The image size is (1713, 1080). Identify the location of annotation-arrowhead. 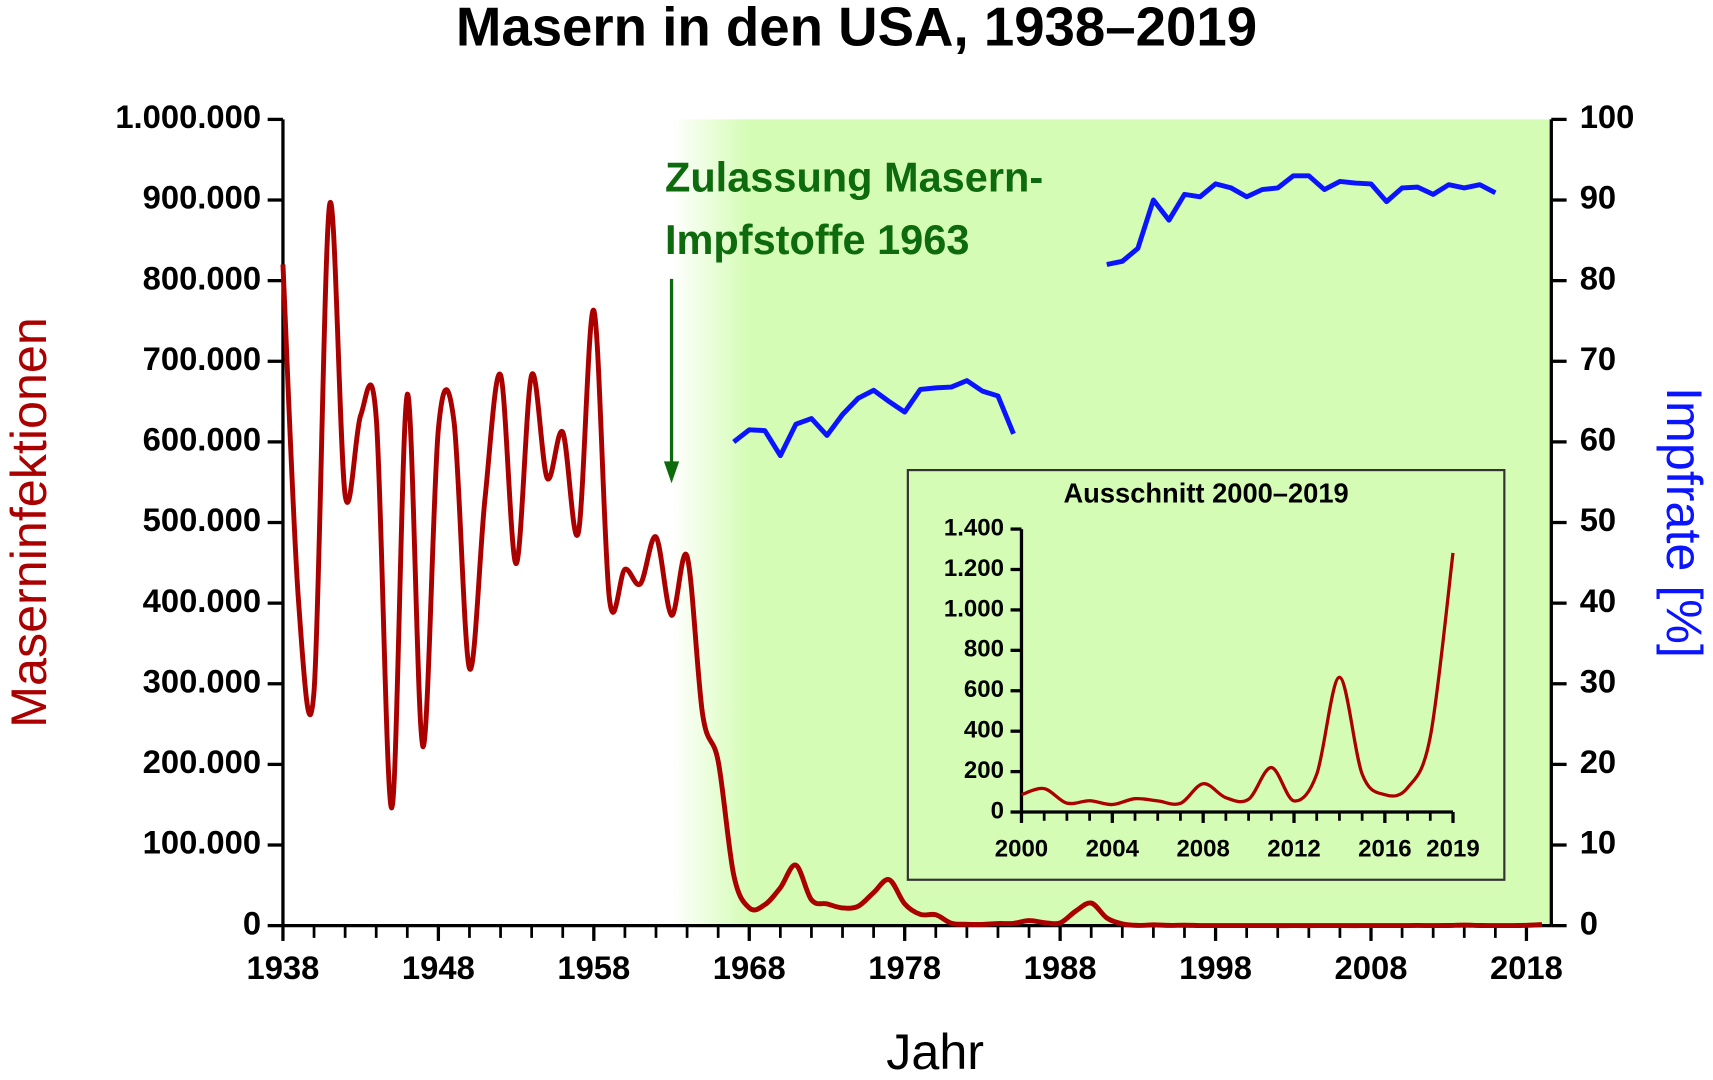
(671, 472).